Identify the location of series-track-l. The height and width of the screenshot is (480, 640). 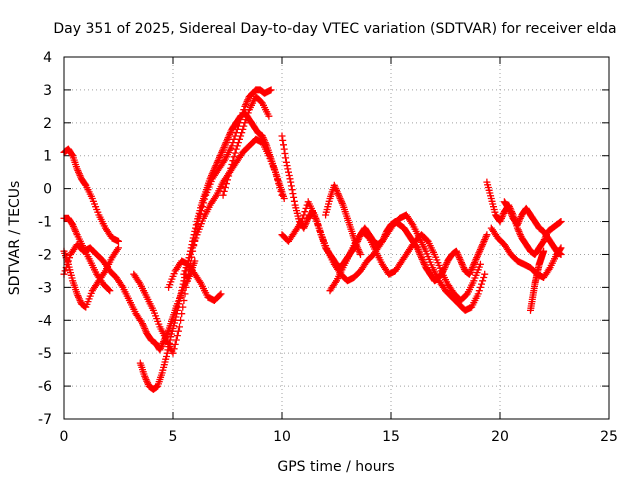
(405, 265).